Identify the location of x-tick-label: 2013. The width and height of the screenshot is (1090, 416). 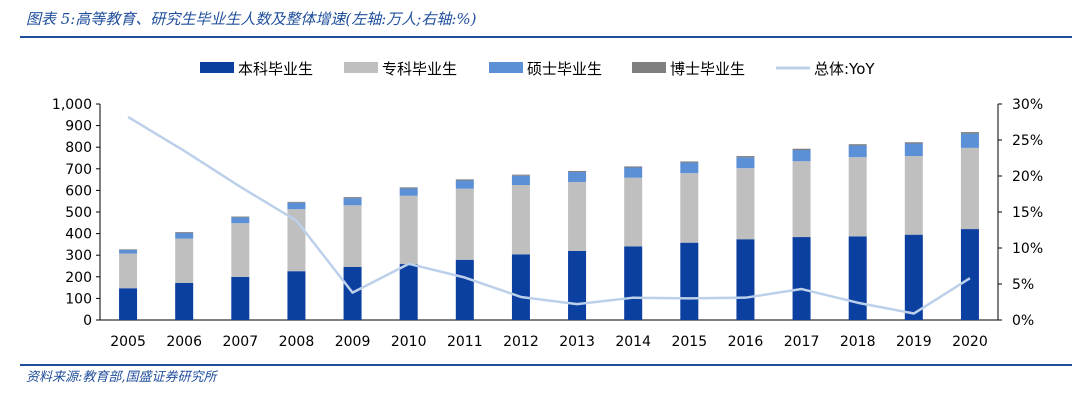
(577, 342).